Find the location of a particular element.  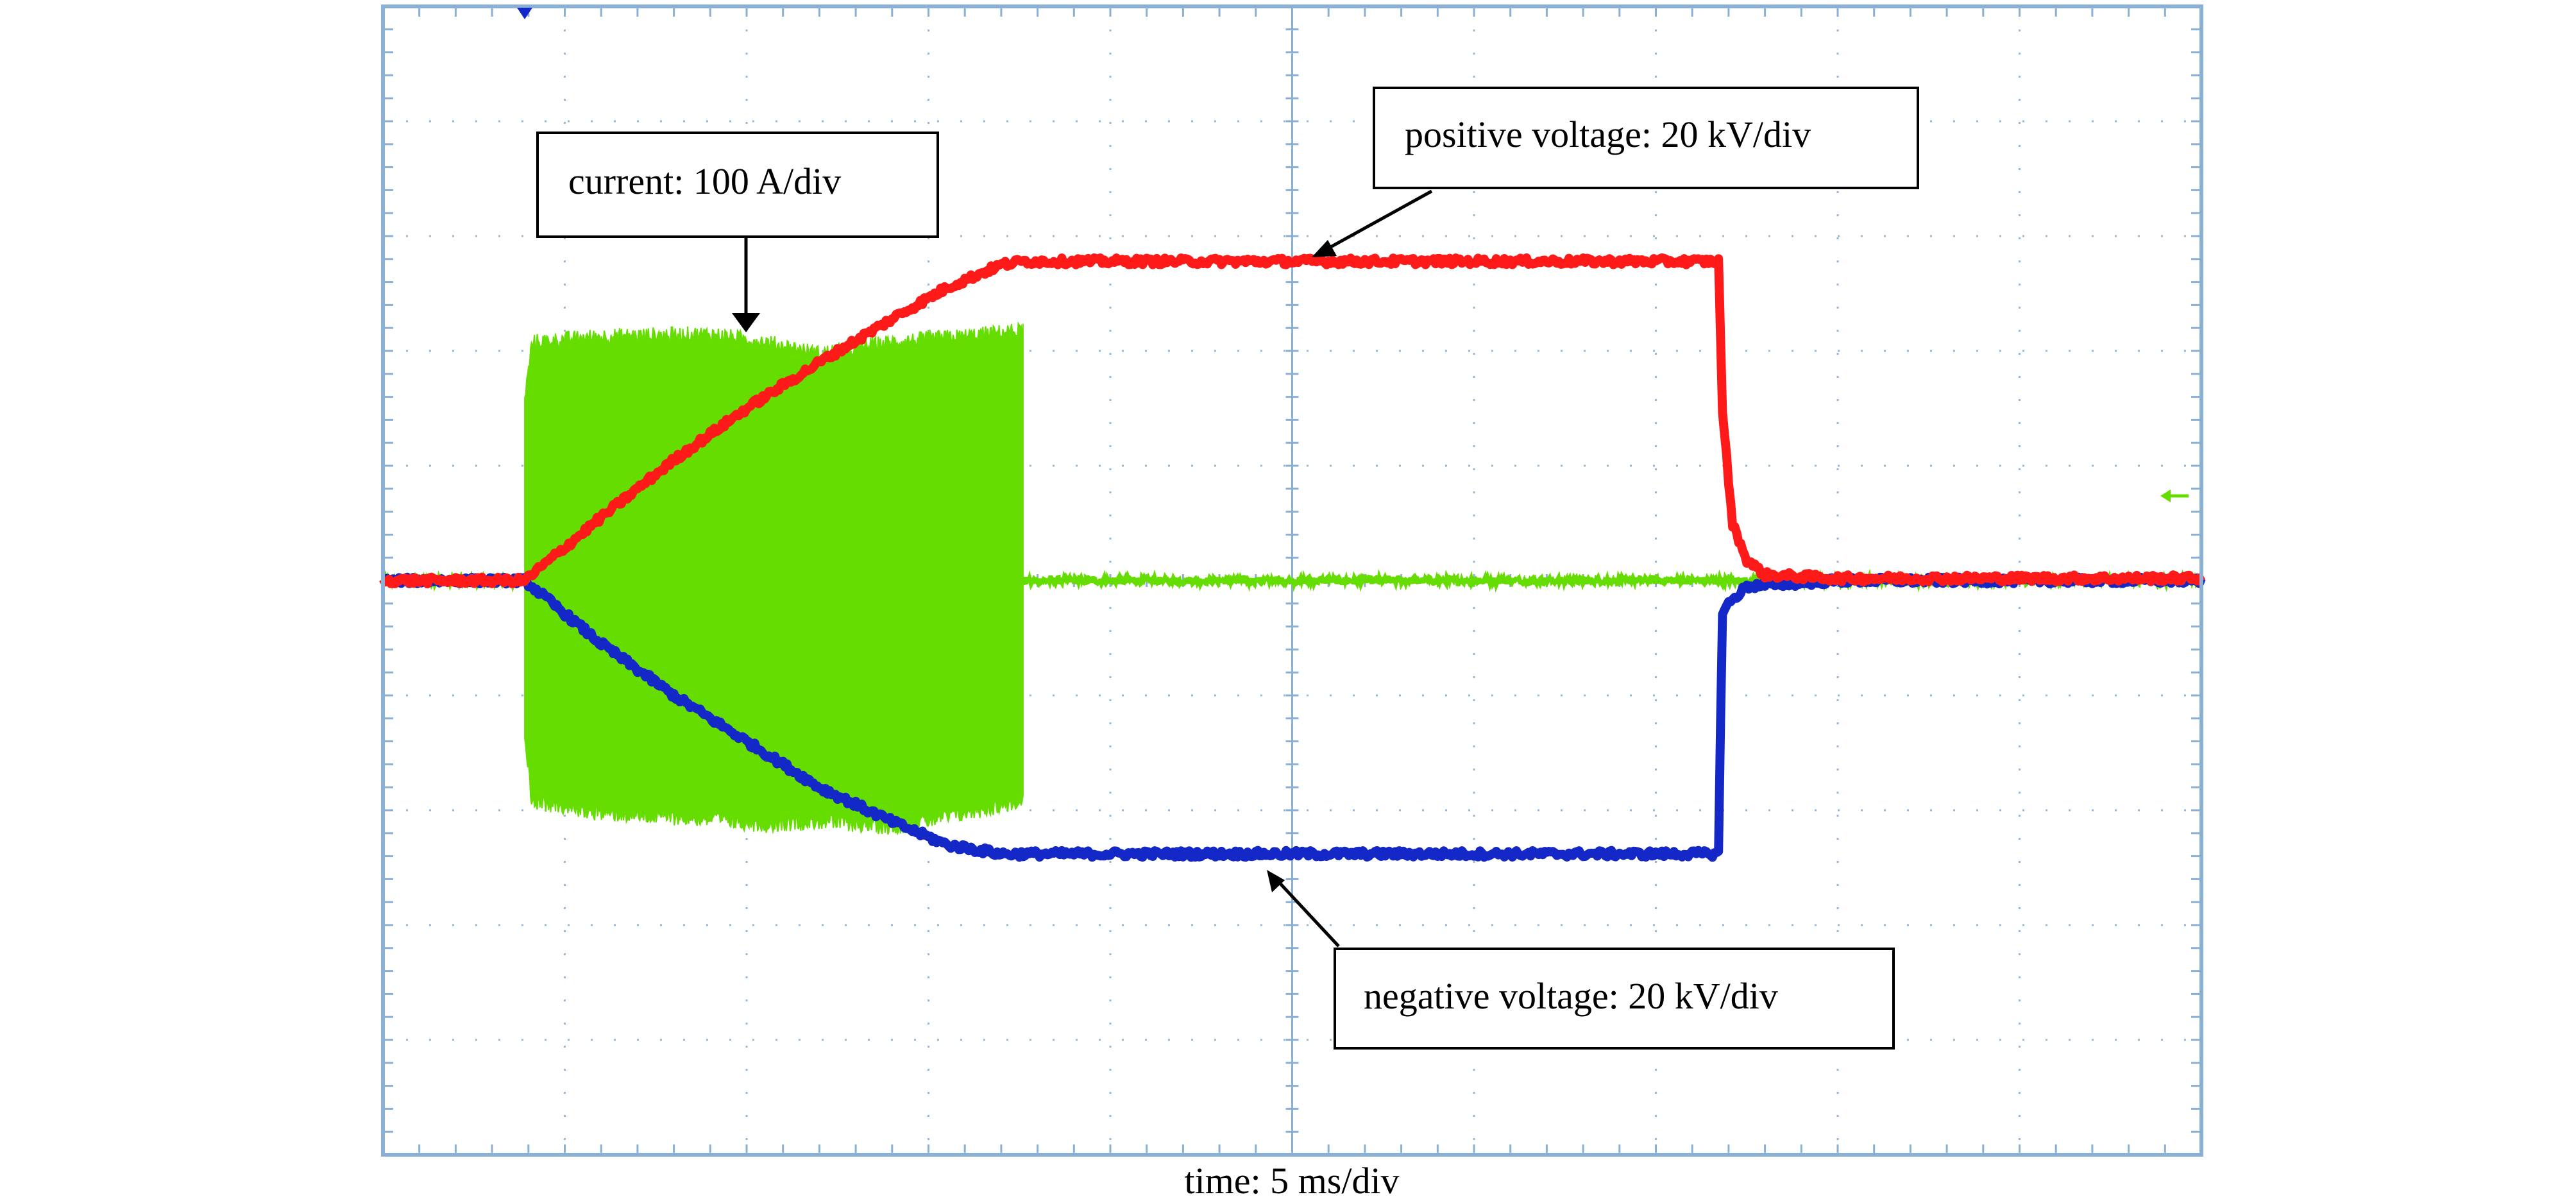

positive-voltage-label: positive voltage: 20 kV/div is located at coordinates (1608, 134).